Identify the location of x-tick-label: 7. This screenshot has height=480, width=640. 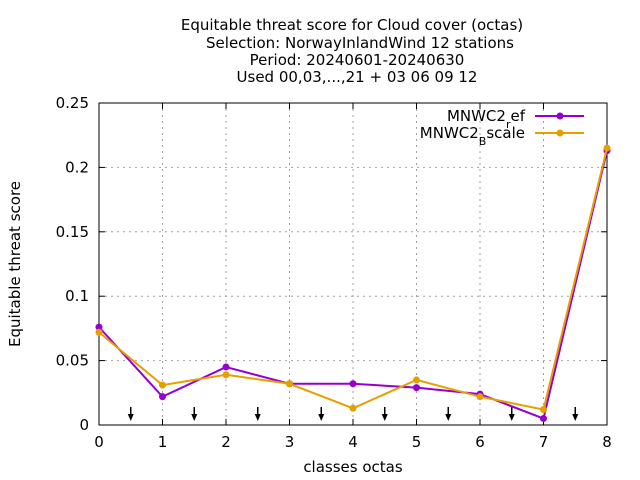
(544, 442).